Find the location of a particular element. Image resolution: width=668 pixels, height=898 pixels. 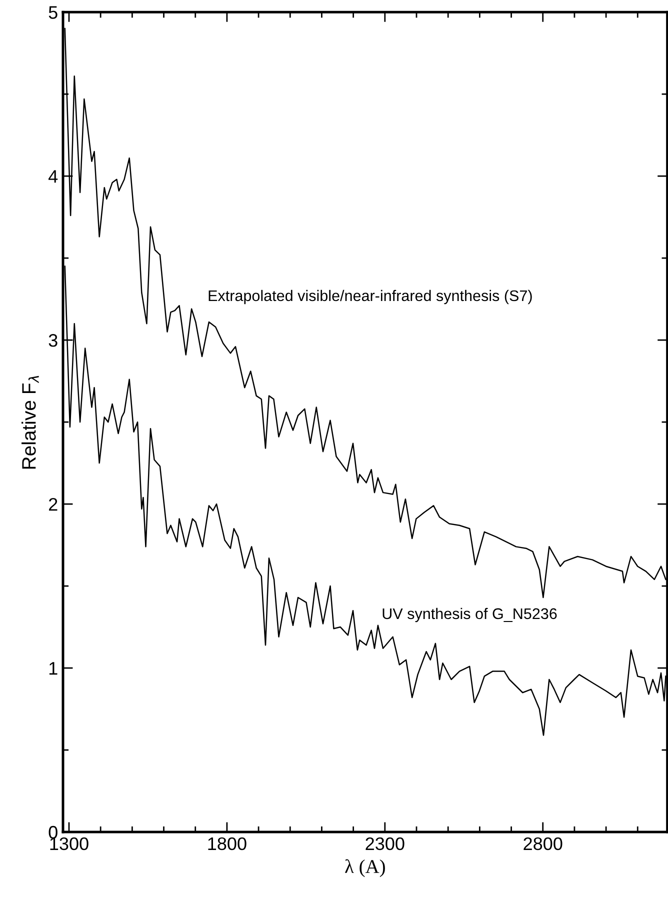

x-tick-label: 2300 is located at coordinates (385, 843).